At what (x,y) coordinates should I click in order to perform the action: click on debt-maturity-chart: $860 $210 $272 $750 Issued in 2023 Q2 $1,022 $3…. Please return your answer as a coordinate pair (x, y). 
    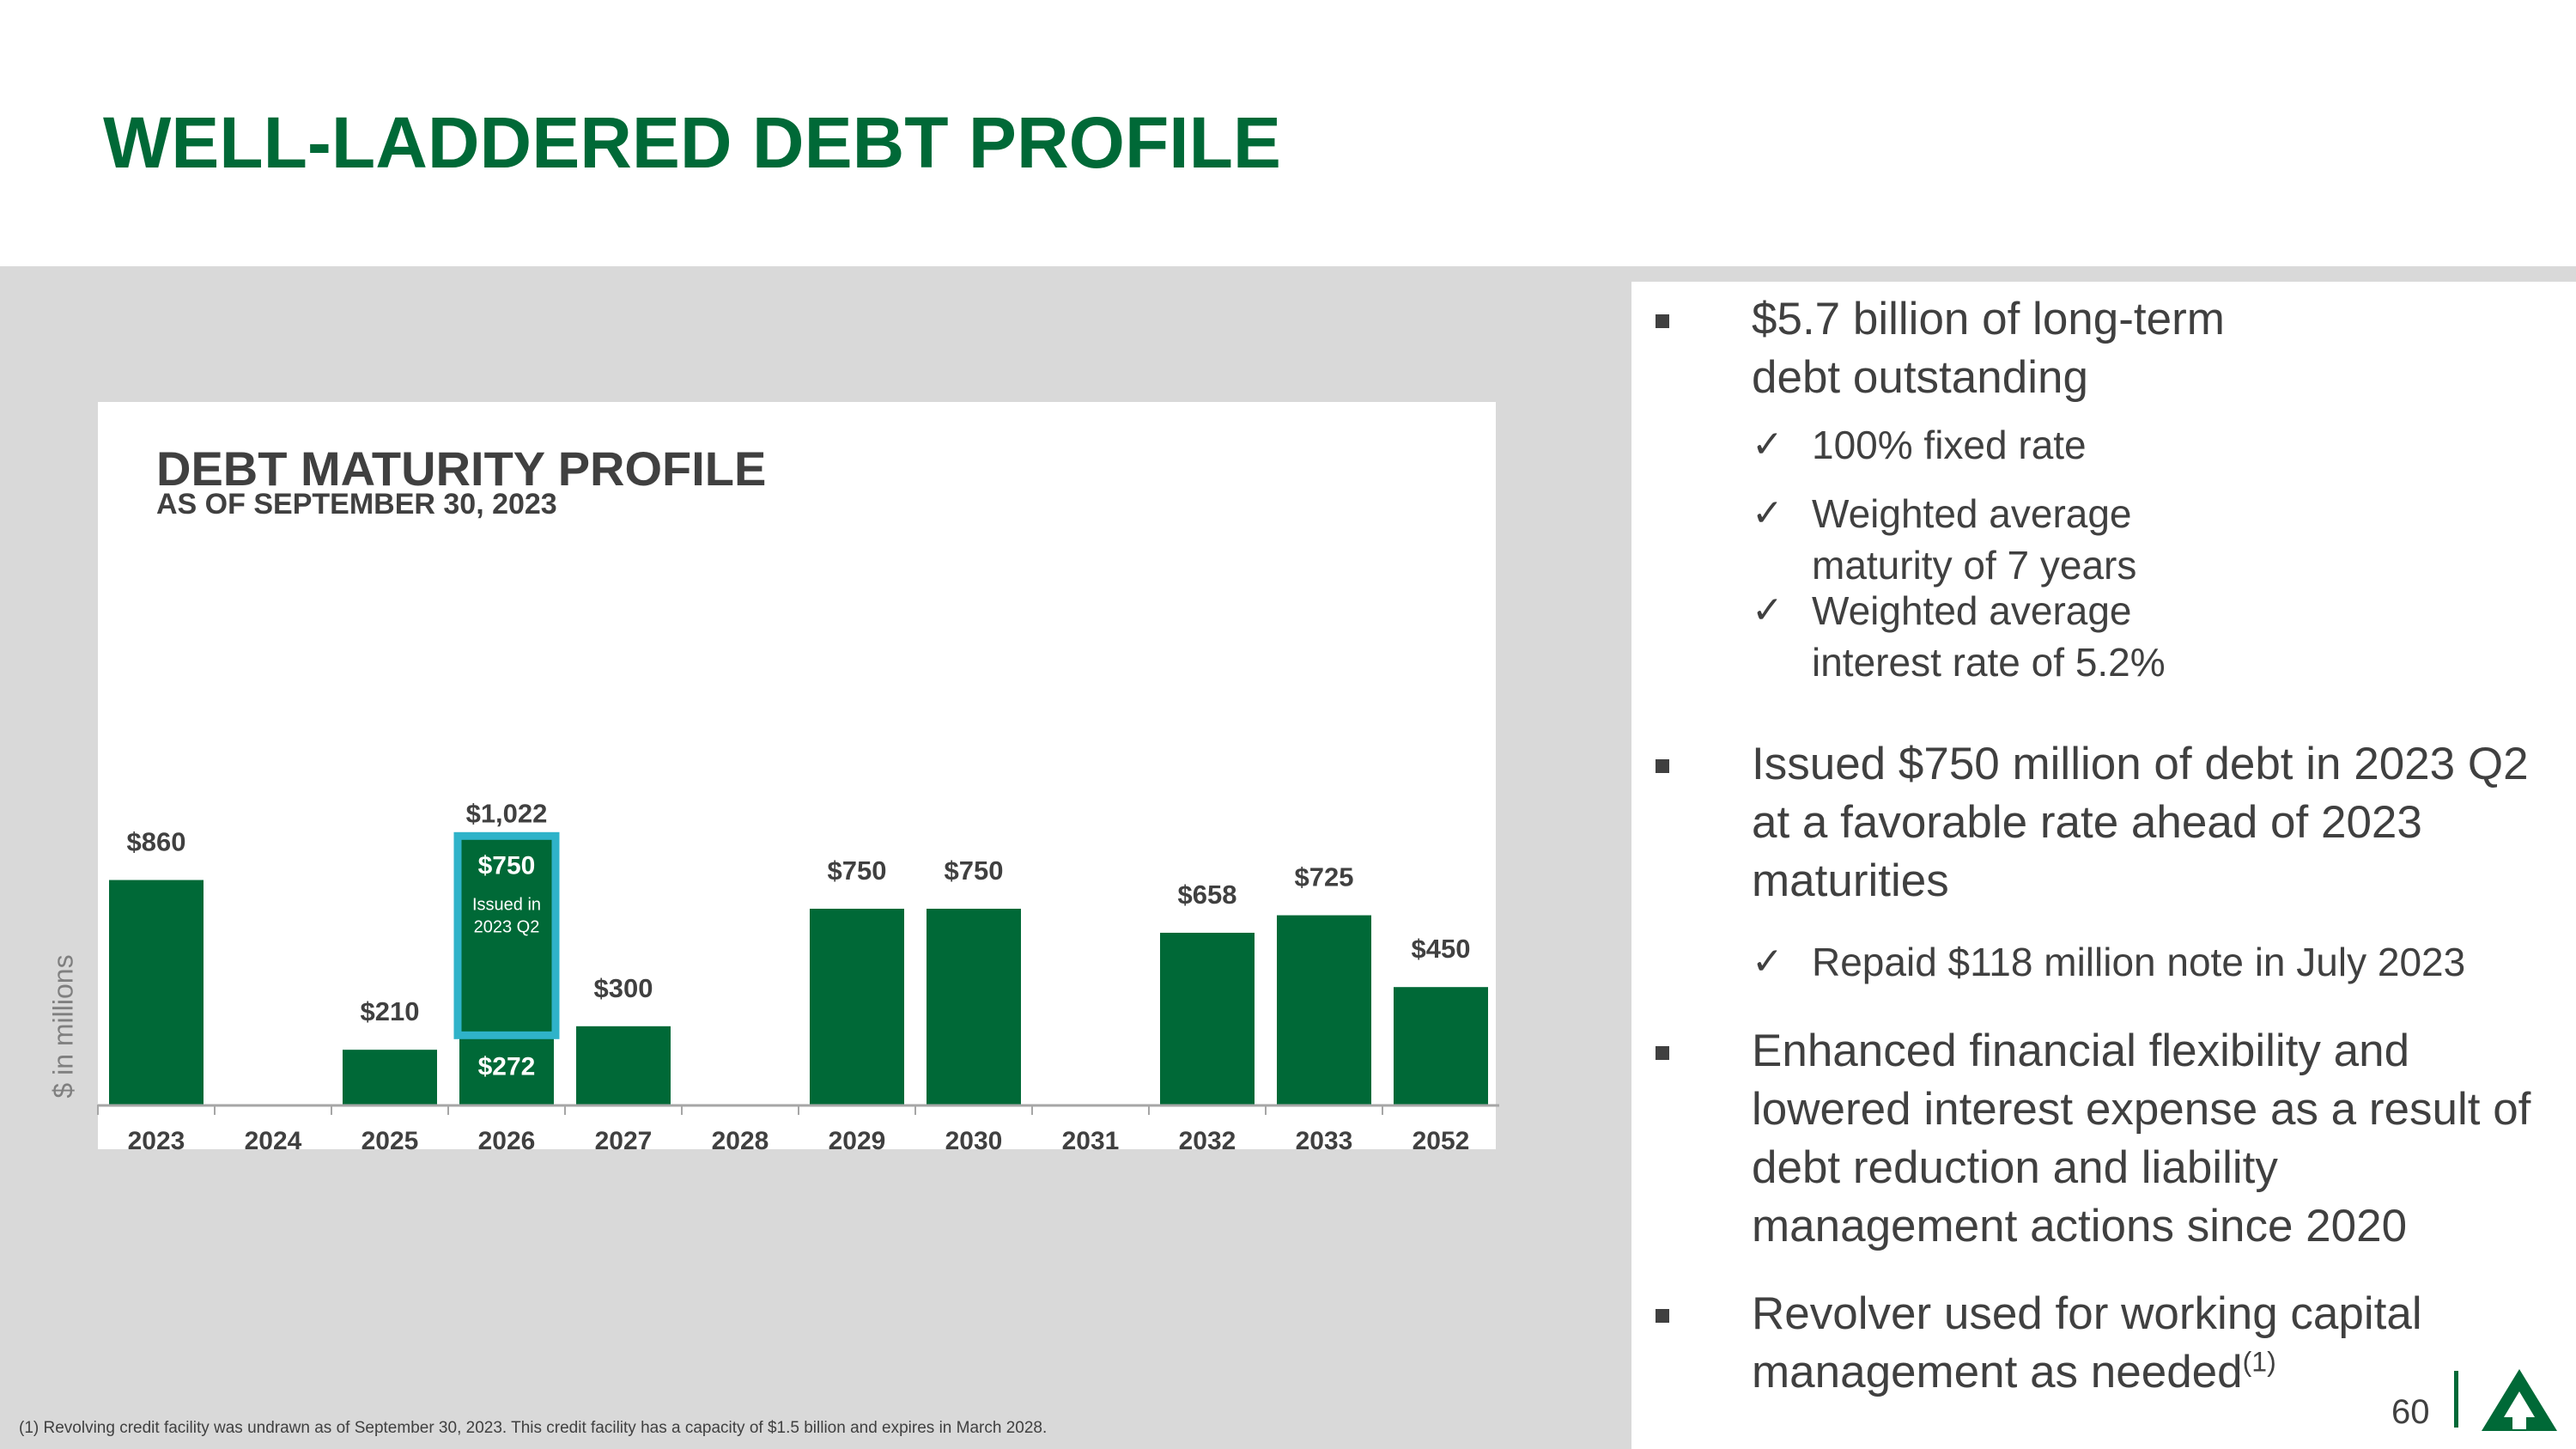
    Looking at the image, I should click on (798, 977).